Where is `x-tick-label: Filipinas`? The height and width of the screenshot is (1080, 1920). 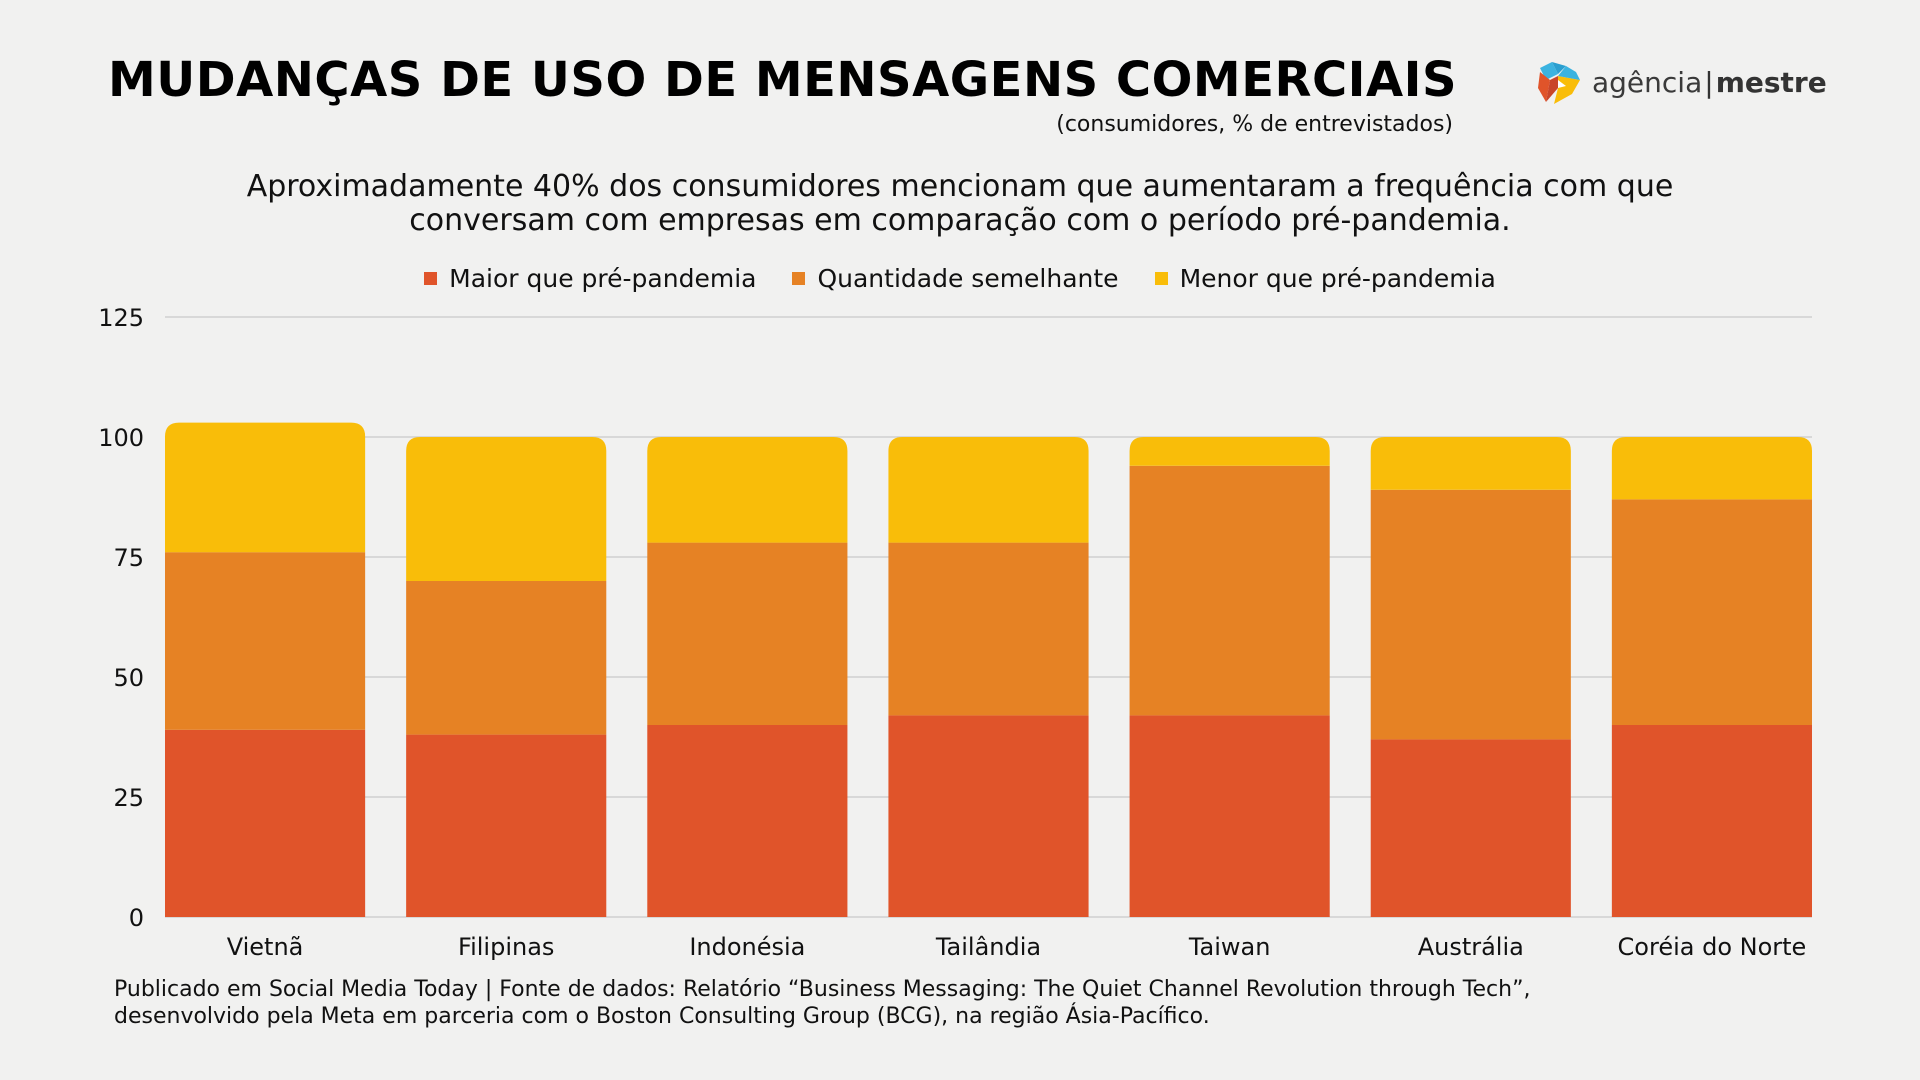 x-tick-label: Filipinas is located at coordinates (506, 947).